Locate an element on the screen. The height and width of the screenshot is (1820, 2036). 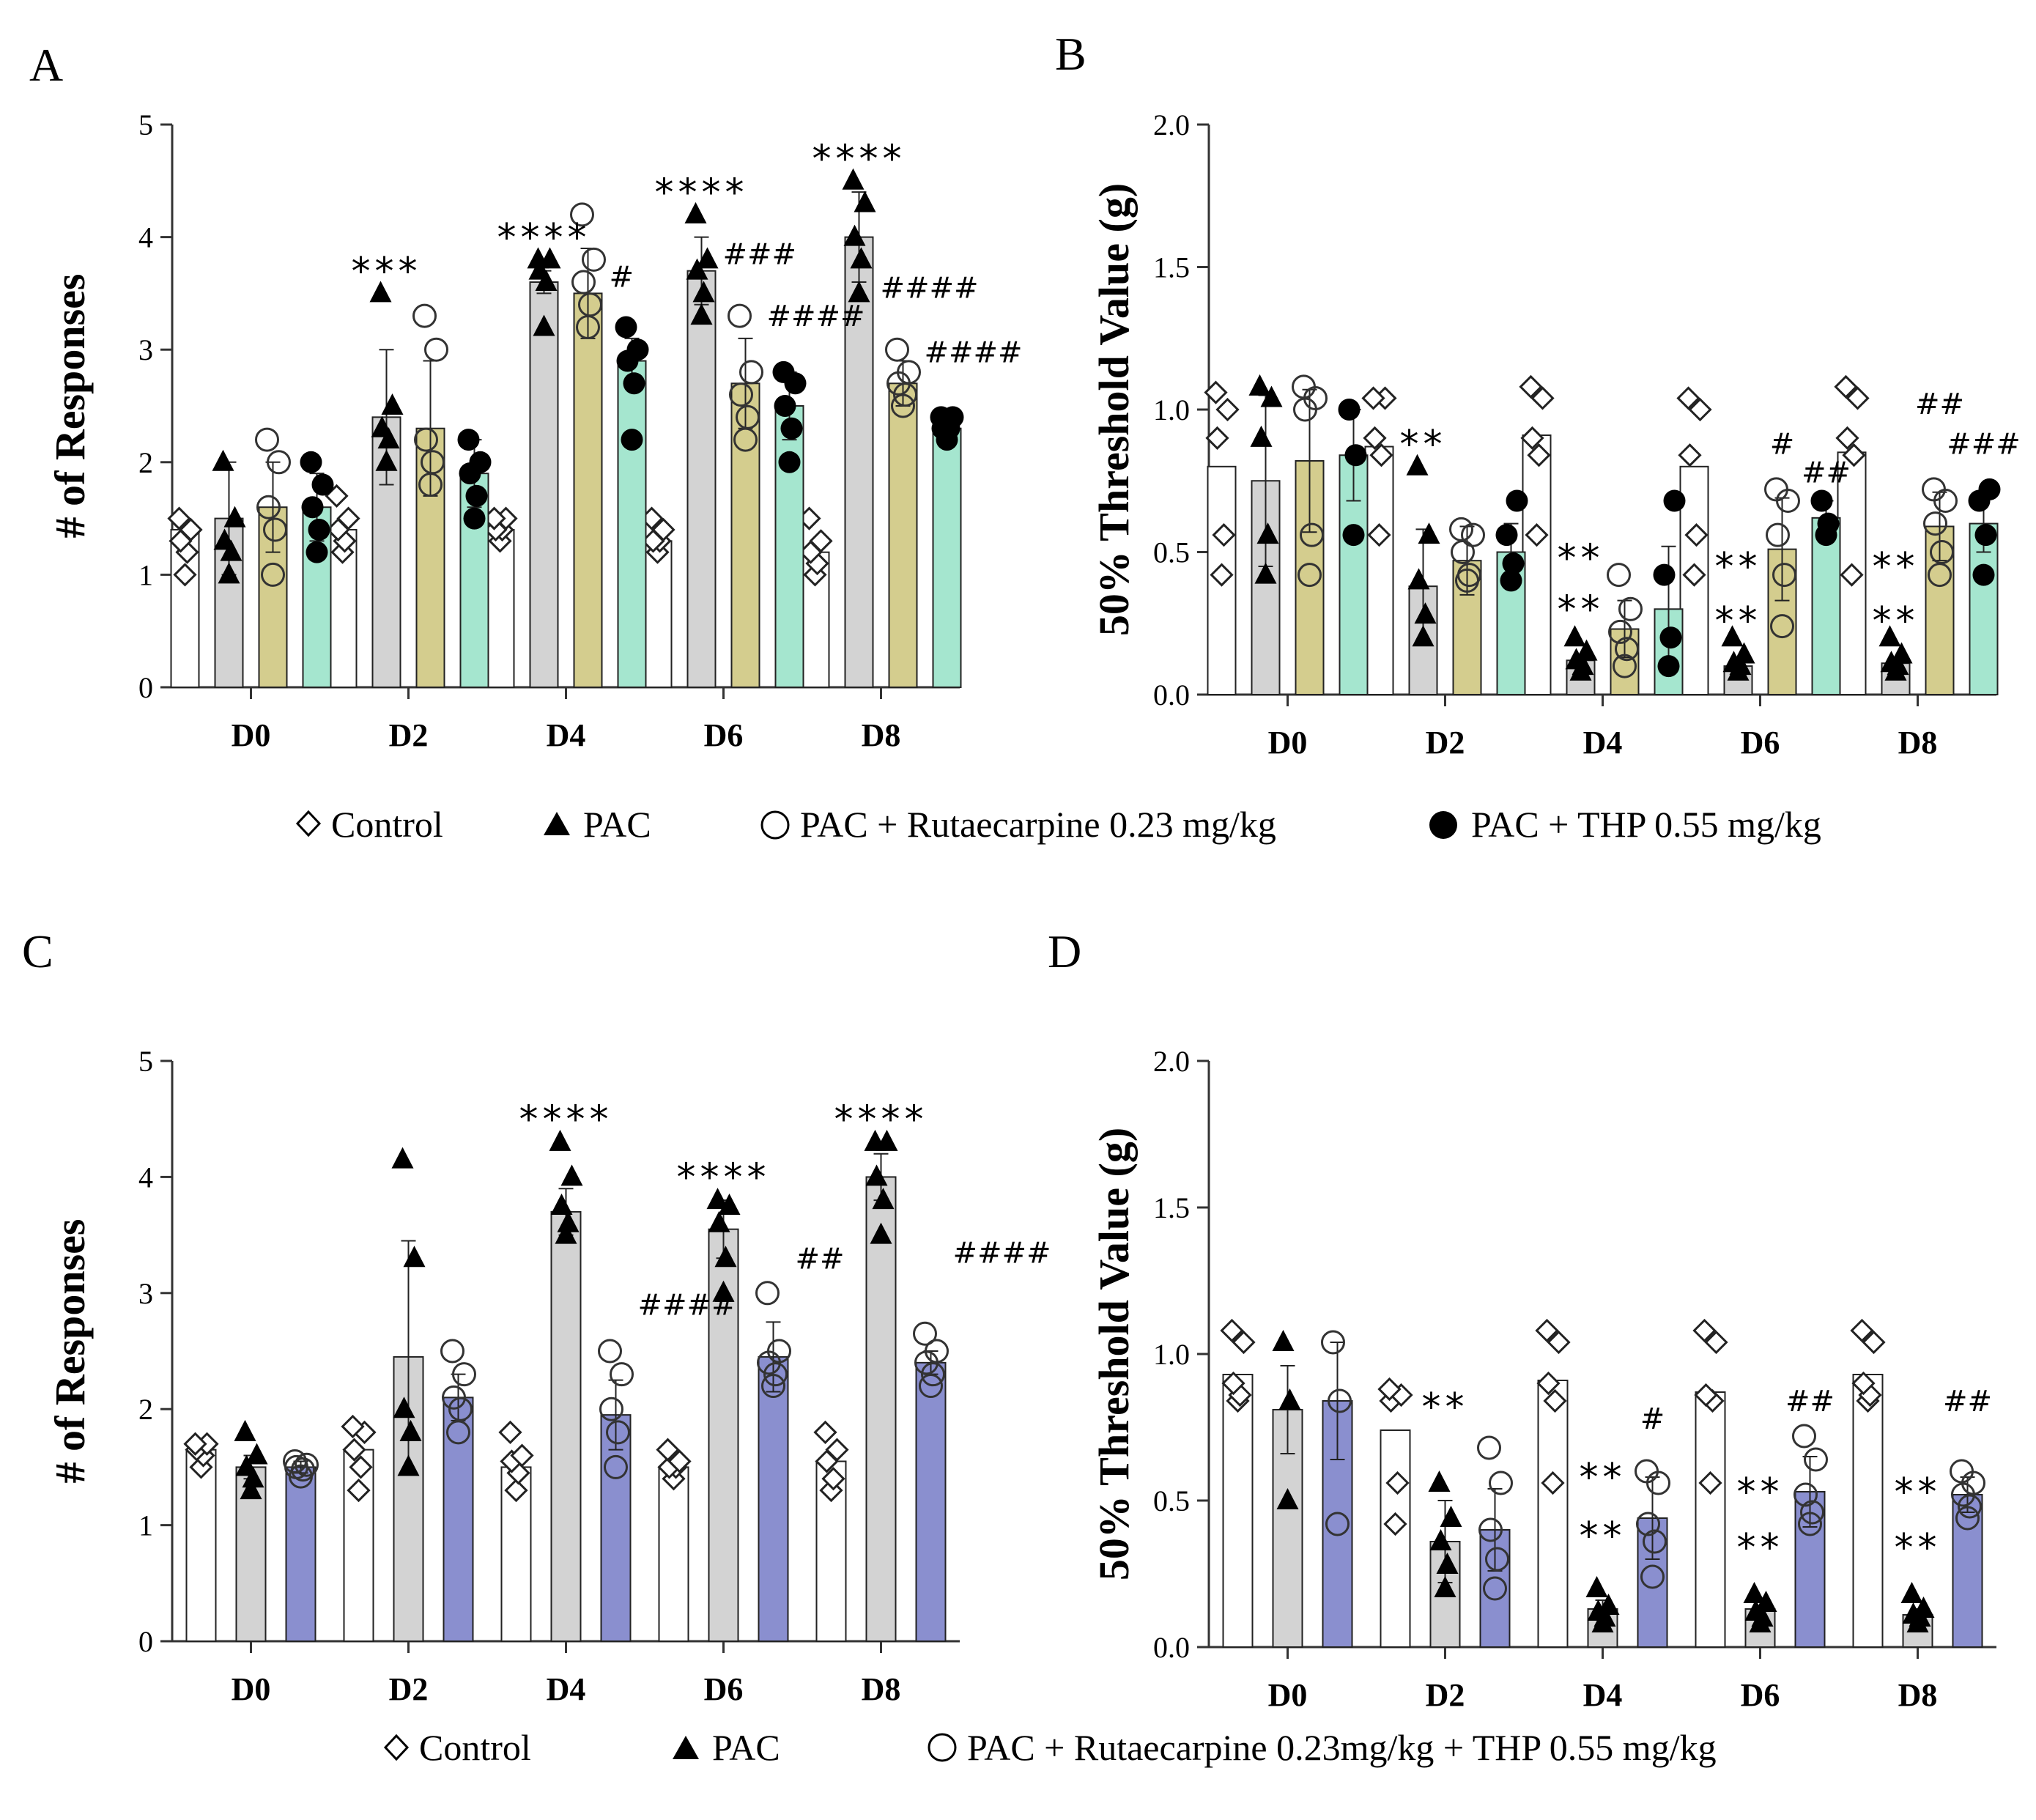
significance-label: *** is located at coordinates (387, 272).